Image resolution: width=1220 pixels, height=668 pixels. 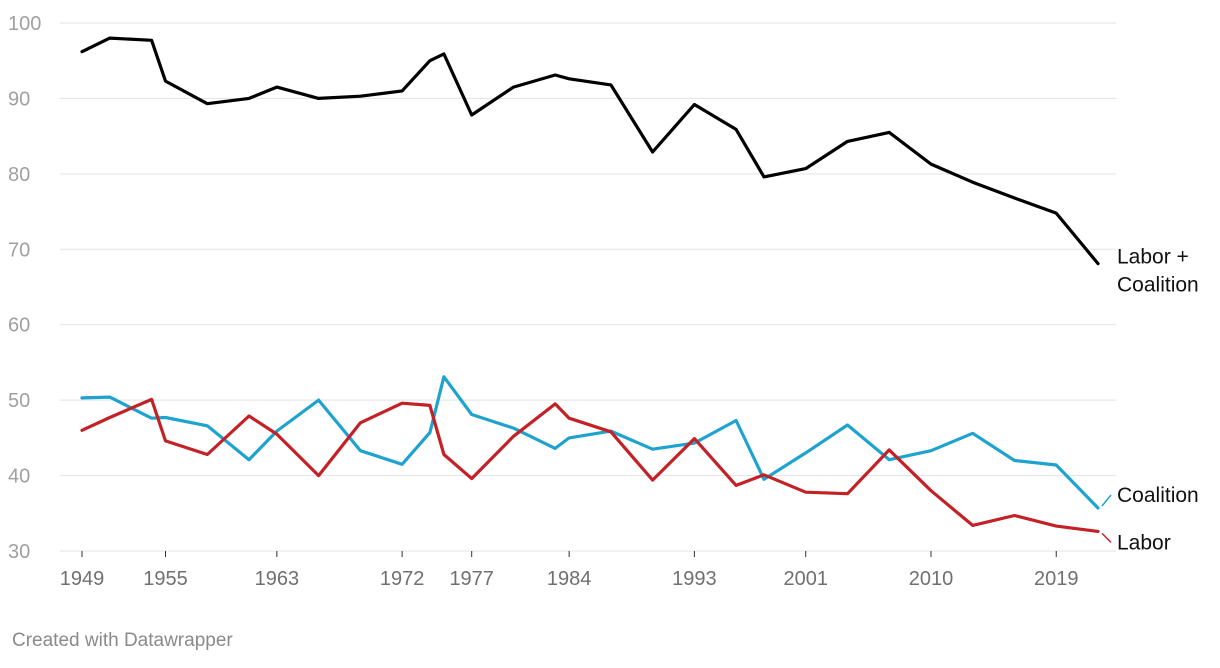 I want to click on x-tick-label-1984: 1984, so click(x=569, y=579).